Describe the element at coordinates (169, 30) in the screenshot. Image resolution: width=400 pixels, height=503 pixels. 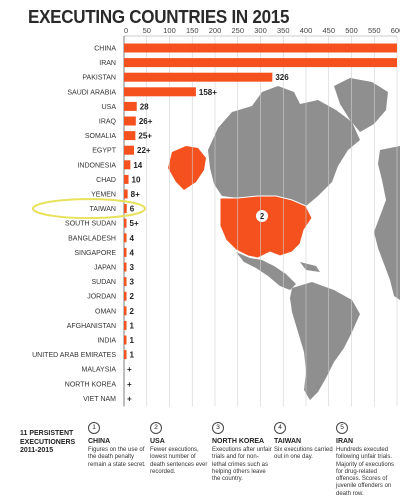
I see `x-tick-label: 100` at that location.